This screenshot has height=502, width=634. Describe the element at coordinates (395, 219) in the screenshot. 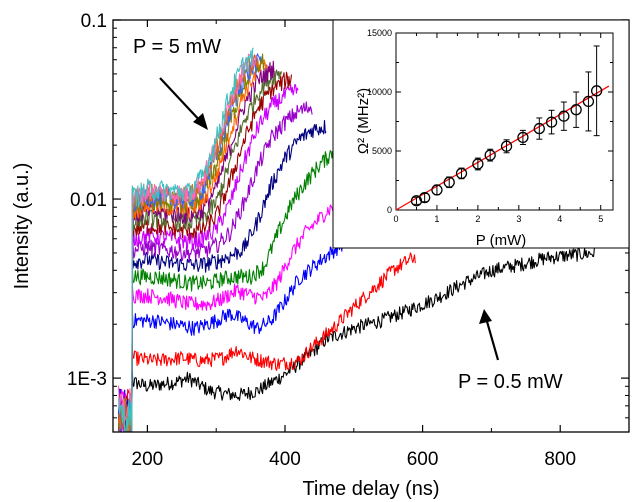

I see `inset-x-tick-label: 0` at that location.